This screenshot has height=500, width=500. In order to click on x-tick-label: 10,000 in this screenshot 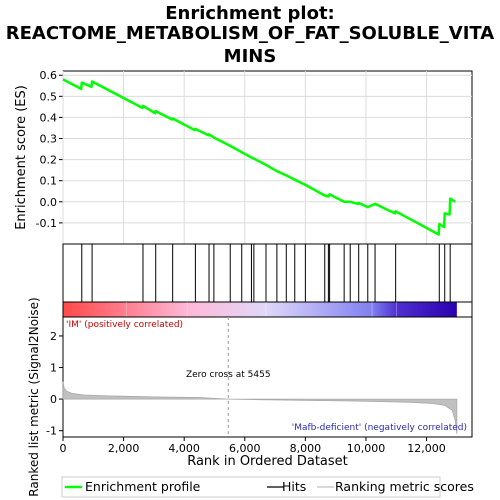, I will do `click(366, 448)`.